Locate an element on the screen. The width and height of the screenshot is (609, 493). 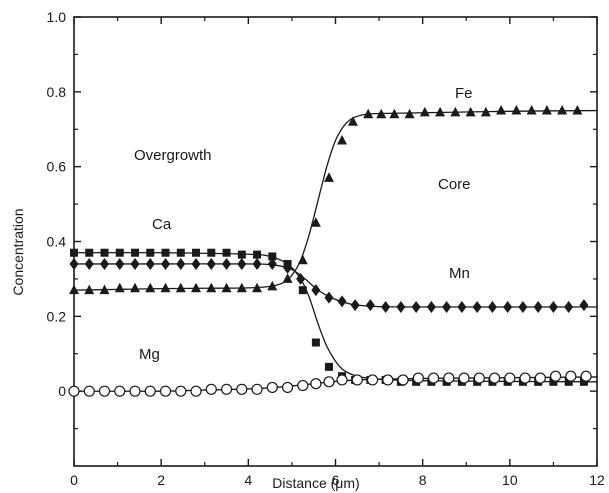
y-tick-label: 0.6 is located at coordinates (57, 167).